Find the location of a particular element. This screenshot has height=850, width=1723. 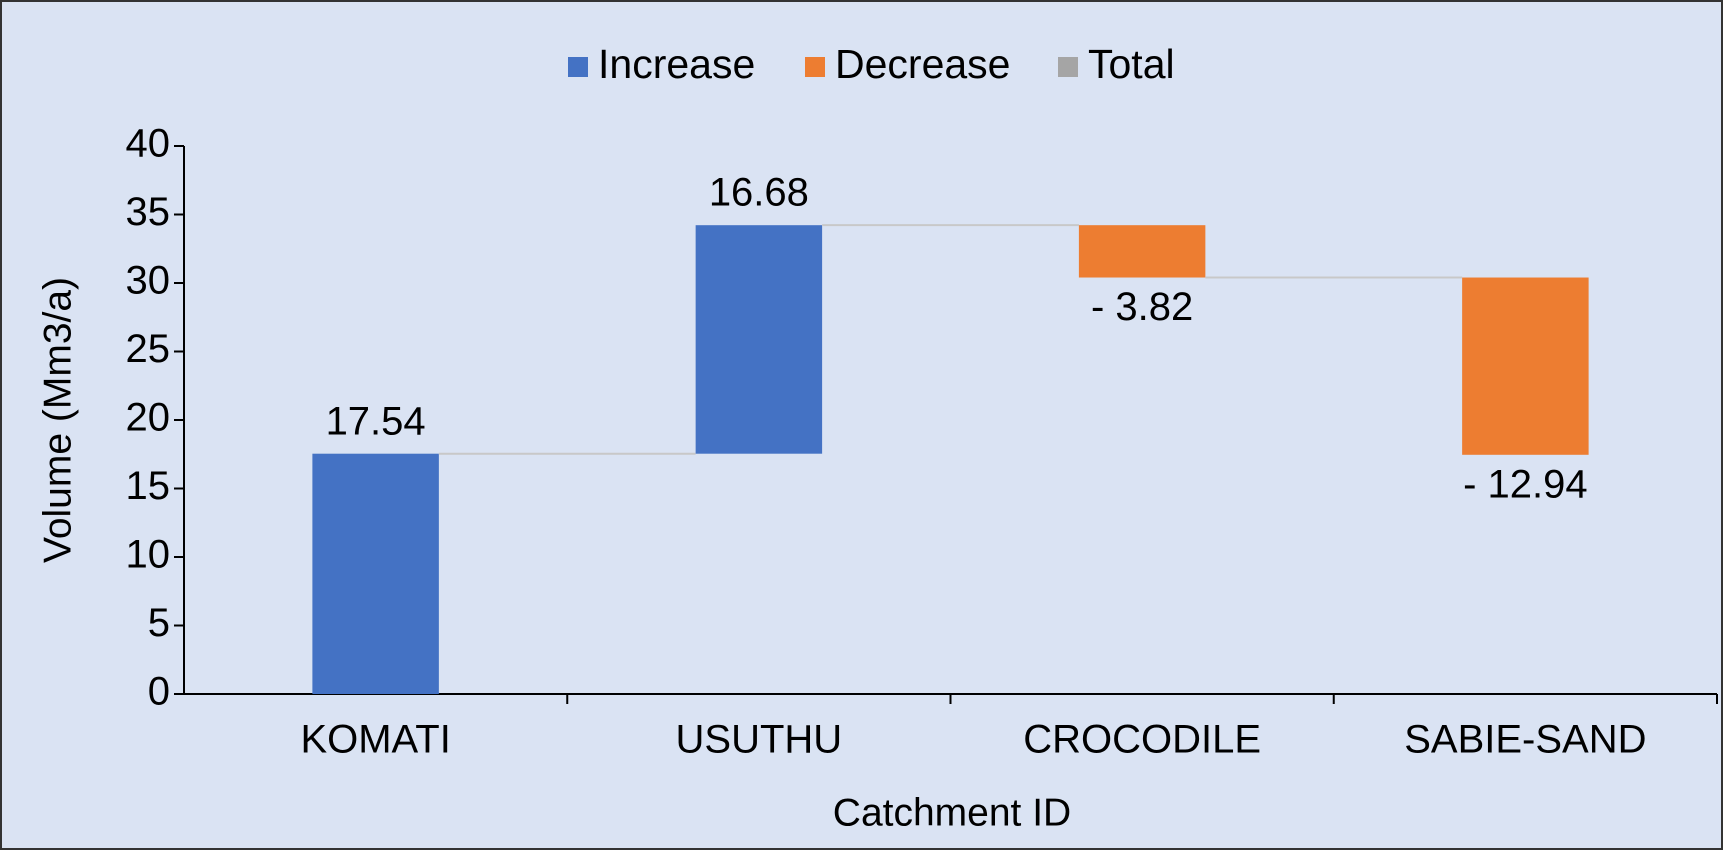

y-tick-label: 0 is located at coordinates (159, 692).